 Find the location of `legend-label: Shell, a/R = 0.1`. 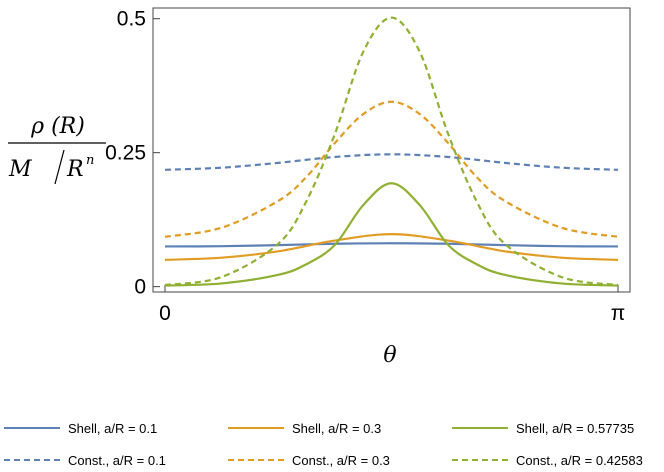

legend-label: Shell, a/R = 0.1 is located at coordinates (112, 428).